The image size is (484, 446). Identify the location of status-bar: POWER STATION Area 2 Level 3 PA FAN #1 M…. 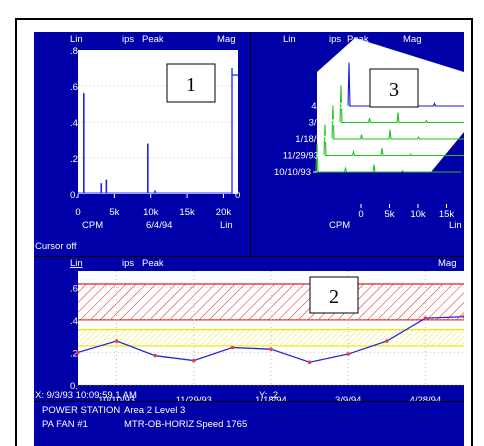
(249, 424).